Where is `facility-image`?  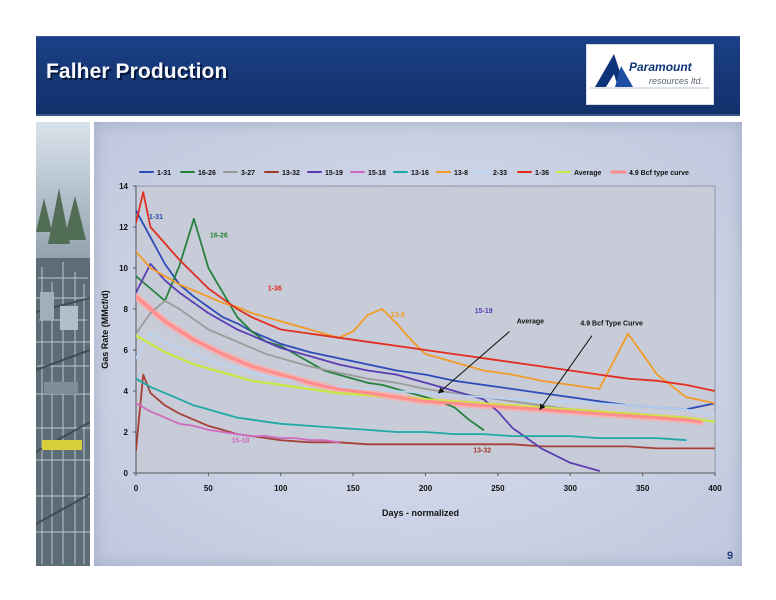
facility-image is located at coordinates (63, 344).